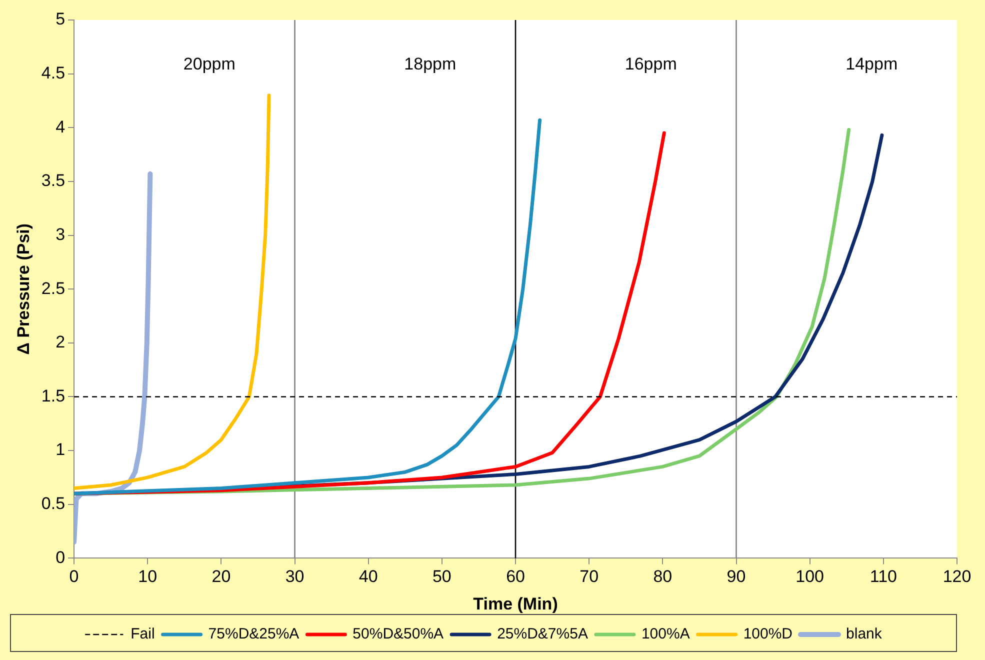 The height and width of the screenshot is (660, 985). I want to click on y-tick-label: 1.5, so click(53, 396).